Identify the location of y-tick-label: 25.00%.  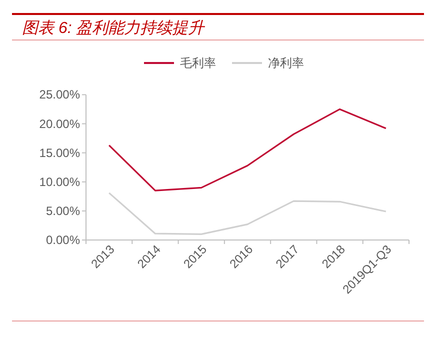
(59, 95).